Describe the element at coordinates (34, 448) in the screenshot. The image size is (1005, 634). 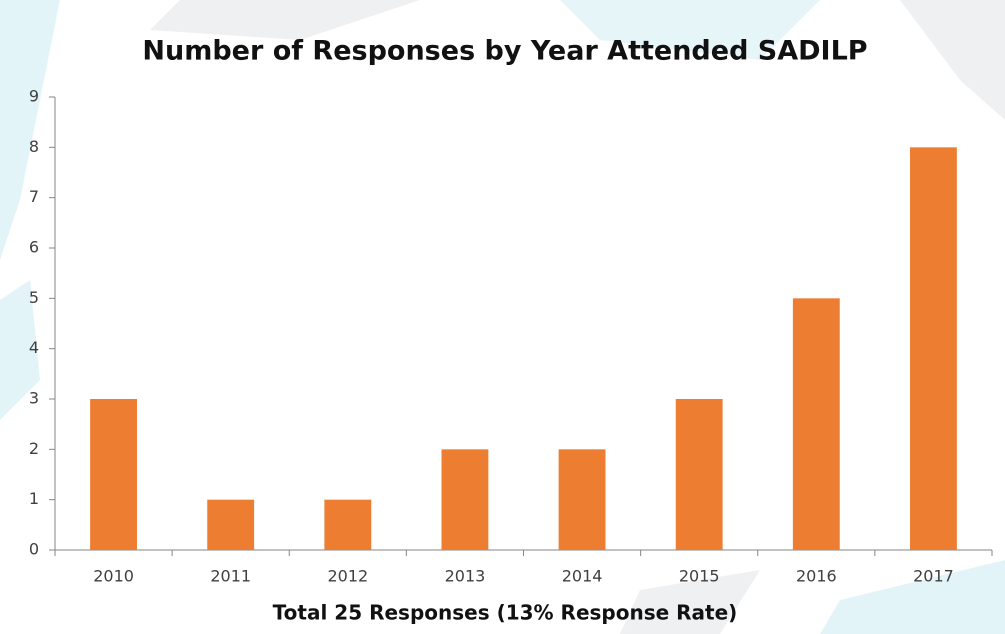
I see `y-tick-label: 2` at that location.